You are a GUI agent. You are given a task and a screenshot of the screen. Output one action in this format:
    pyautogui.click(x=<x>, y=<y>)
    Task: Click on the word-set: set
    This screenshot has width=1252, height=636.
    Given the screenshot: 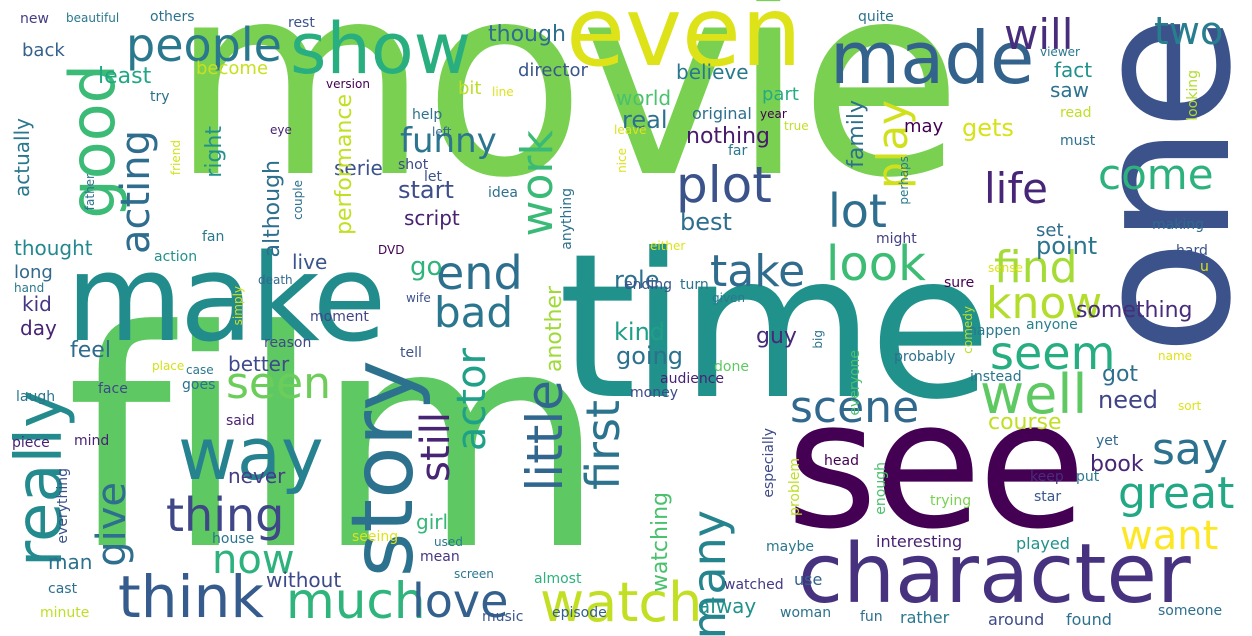 What is the action you would take?
    pyautogui.click(x=1050, y=230)
    